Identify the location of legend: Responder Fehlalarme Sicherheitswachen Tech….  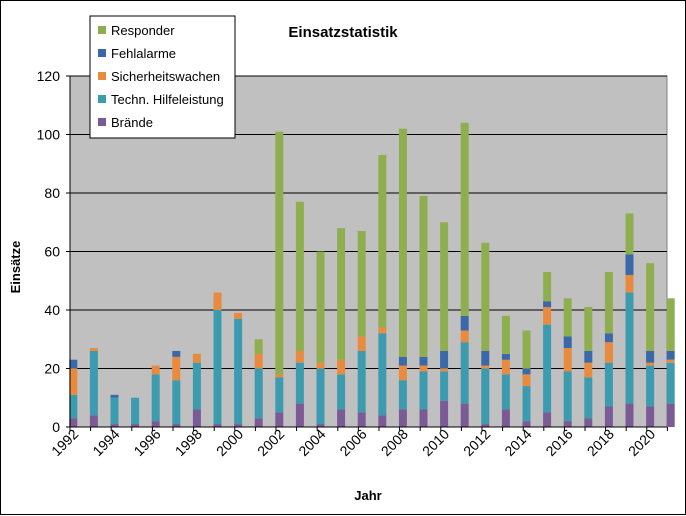
(162, 77).